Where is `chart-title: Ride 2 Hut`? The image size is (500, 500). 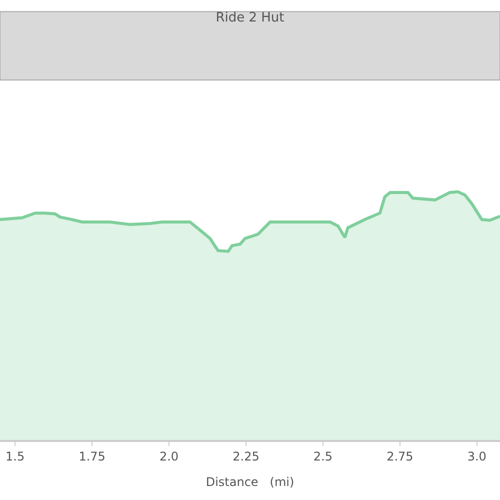 chart-title: Ride 2 Hut is located at coordinates (250, 18).